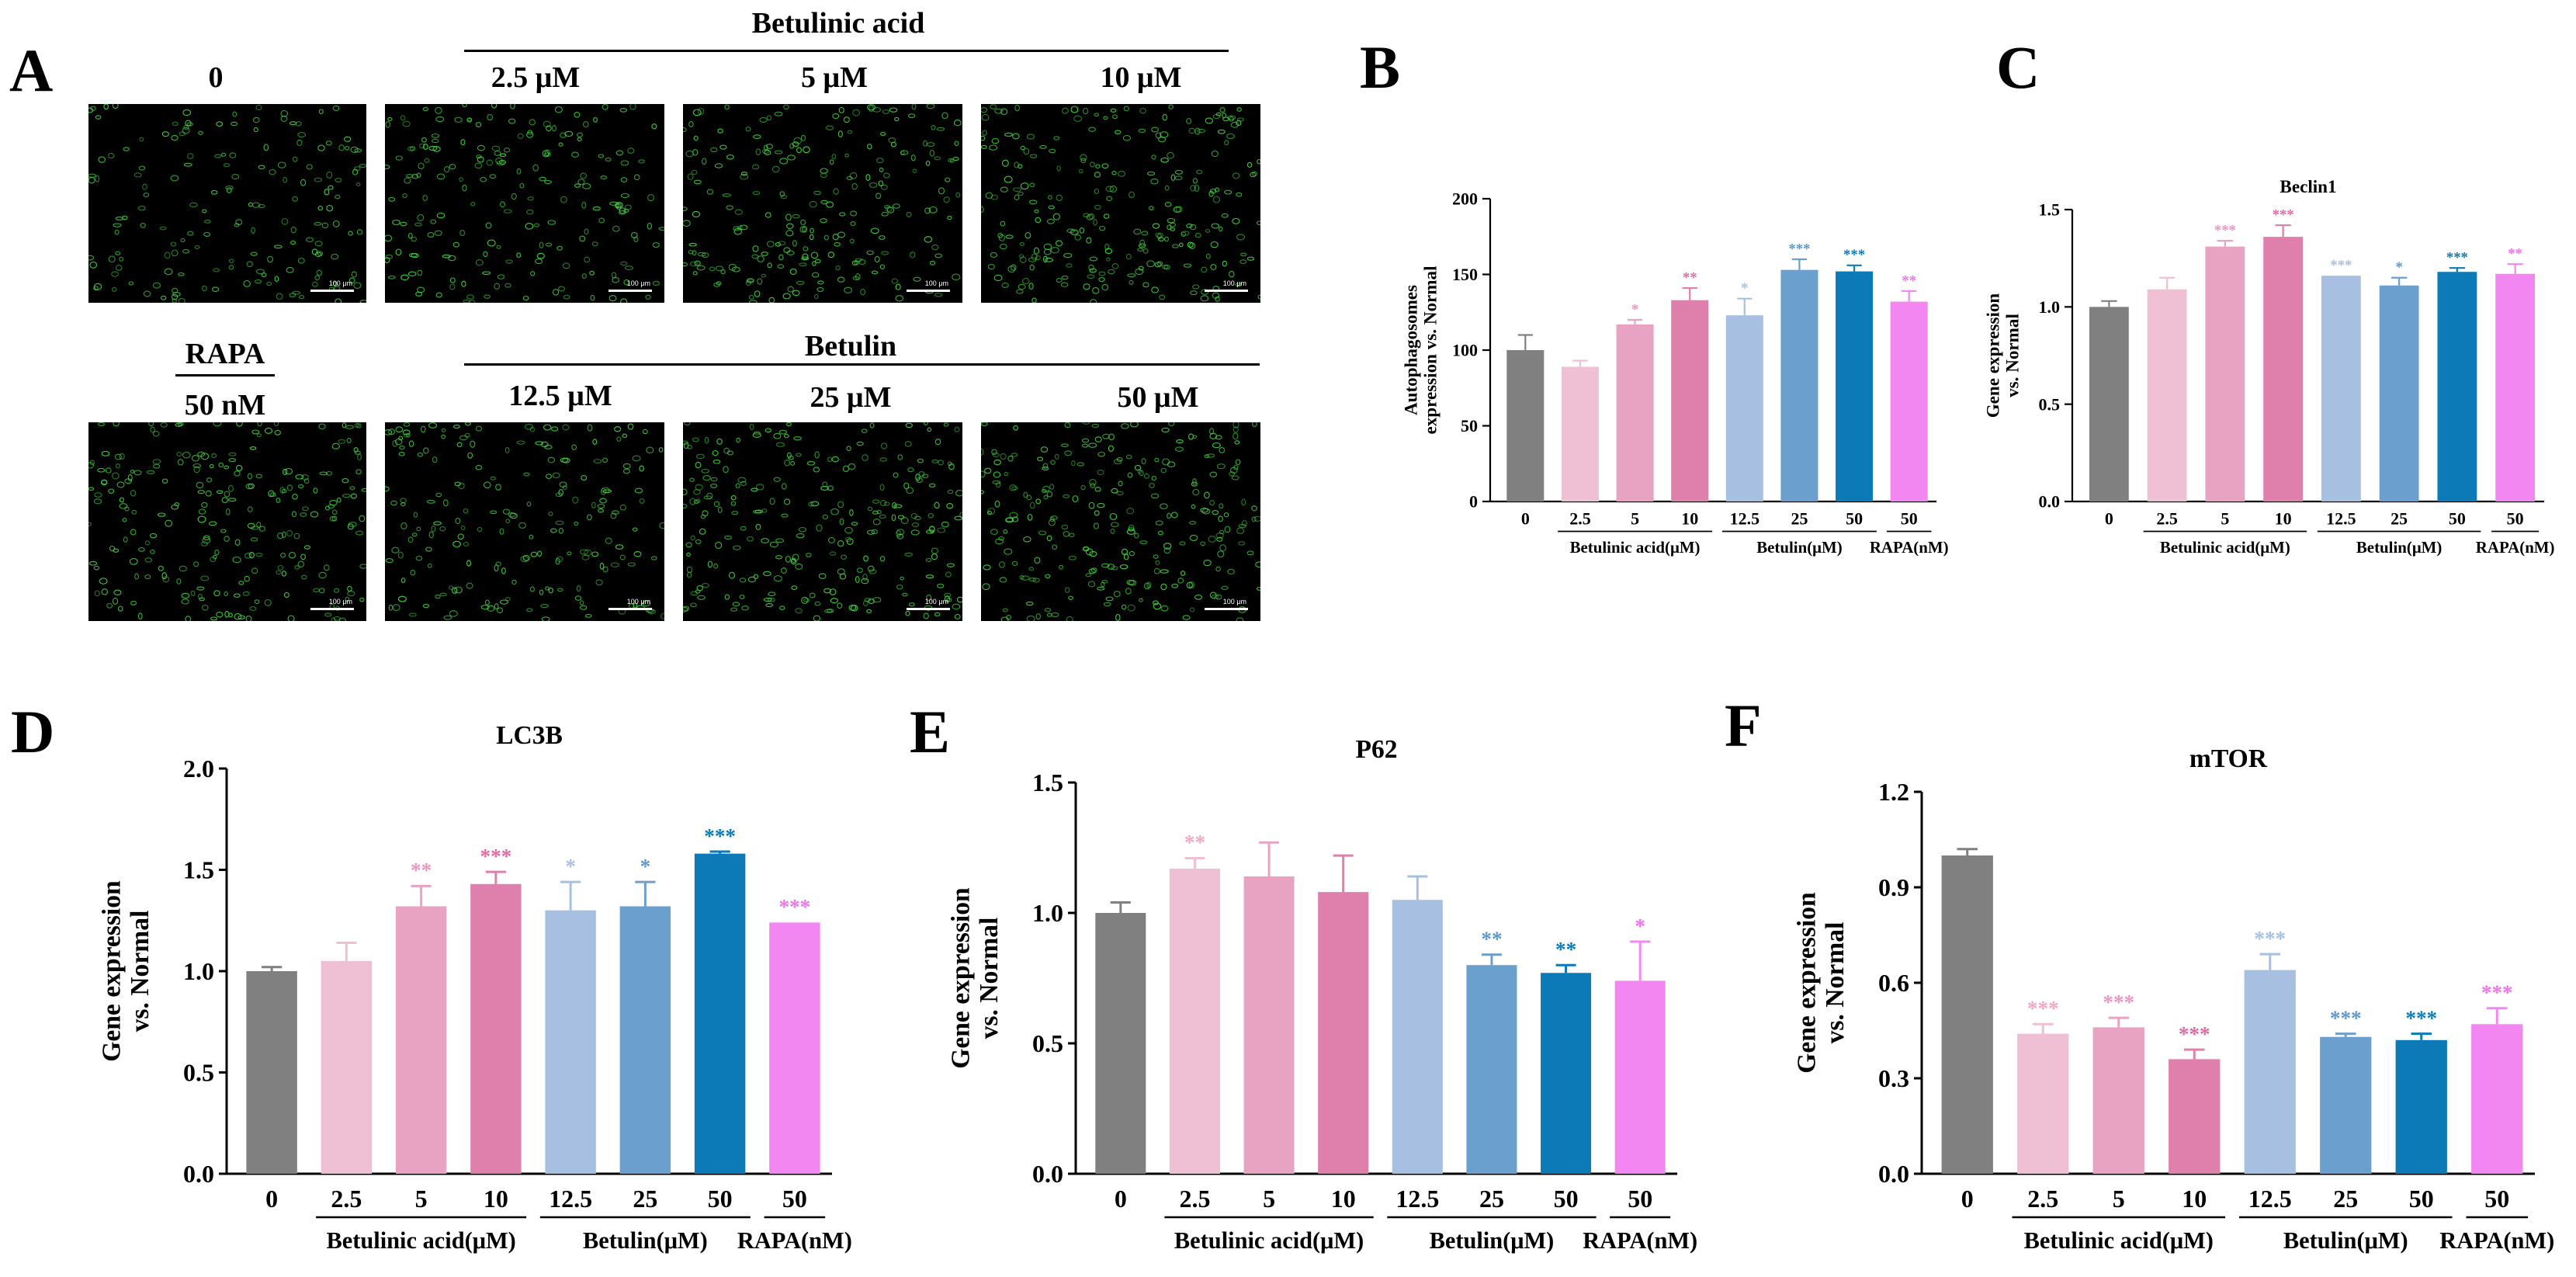 This screenshot has height=1277, width=2576. Describe the element at coordinates (2194, 1199) in the screenshot. I see `x-tick-label: 10` at that location.